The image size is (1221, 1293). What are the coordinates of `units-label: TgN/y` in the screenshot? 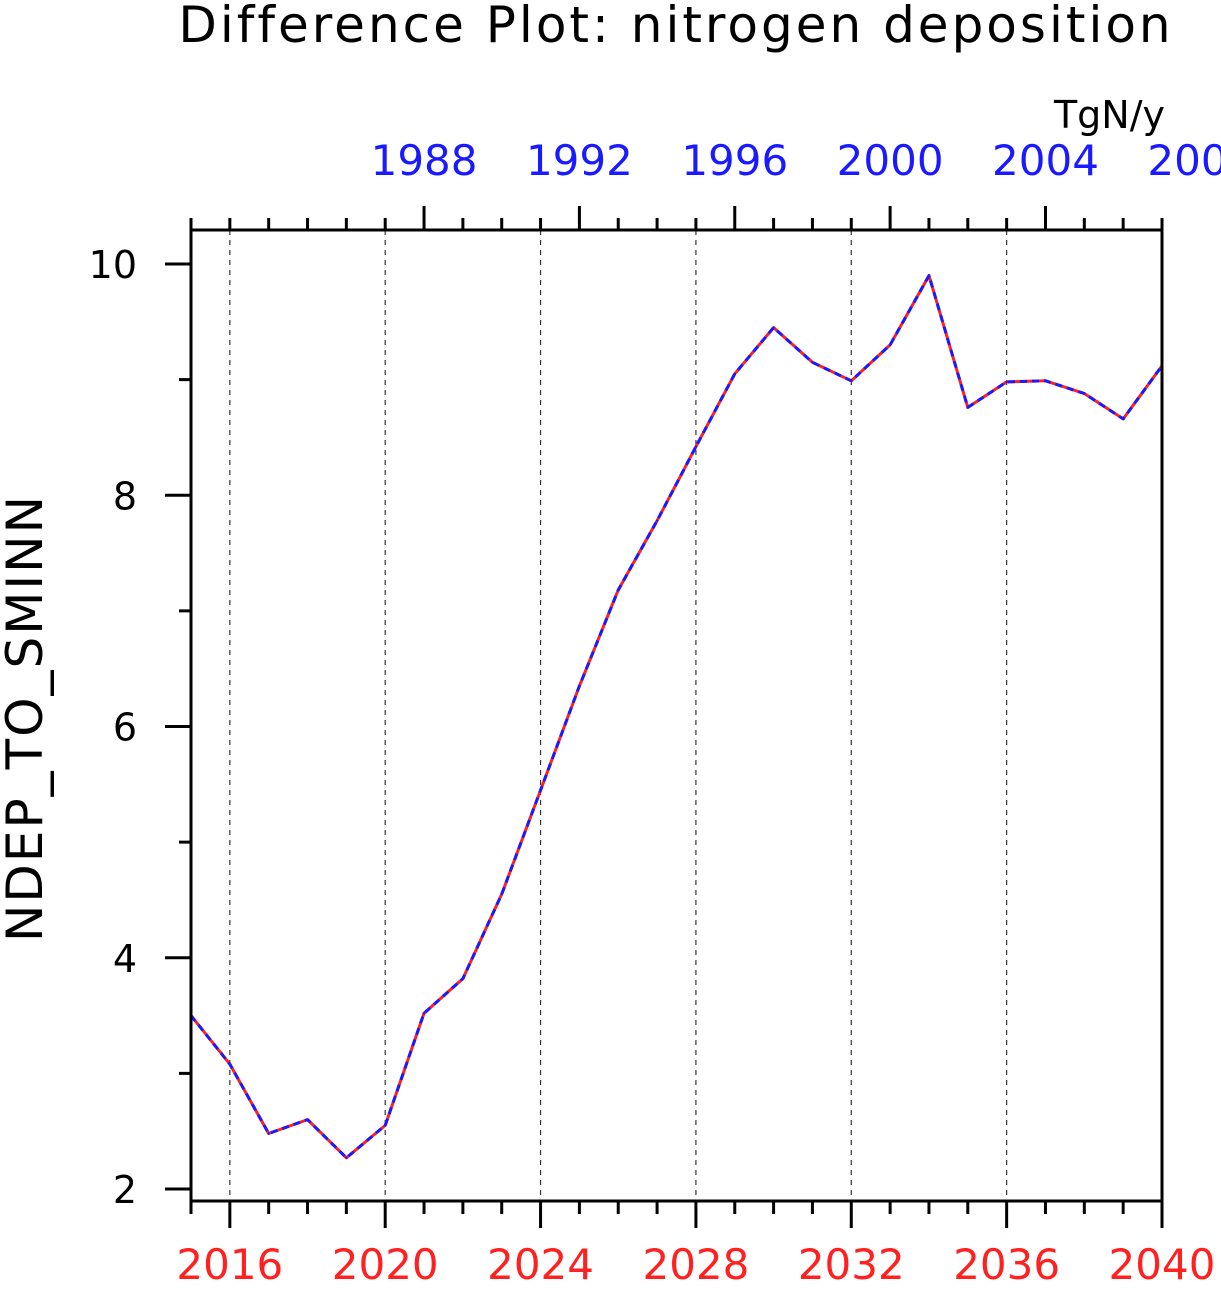 It's located at (1109, 115).